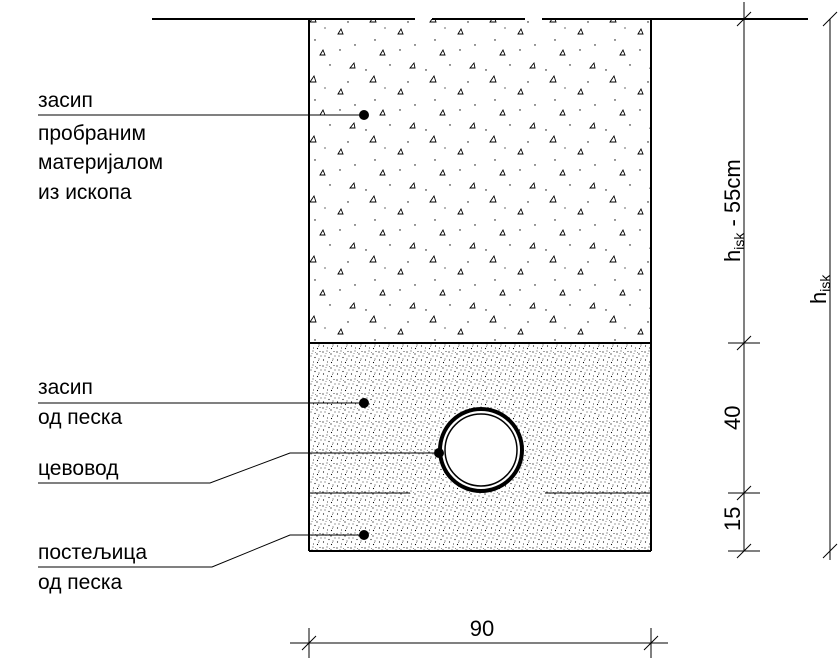  Describe the element at coordinates (479, 643) in the screenshot. I see `dimension-line-width` at that location.